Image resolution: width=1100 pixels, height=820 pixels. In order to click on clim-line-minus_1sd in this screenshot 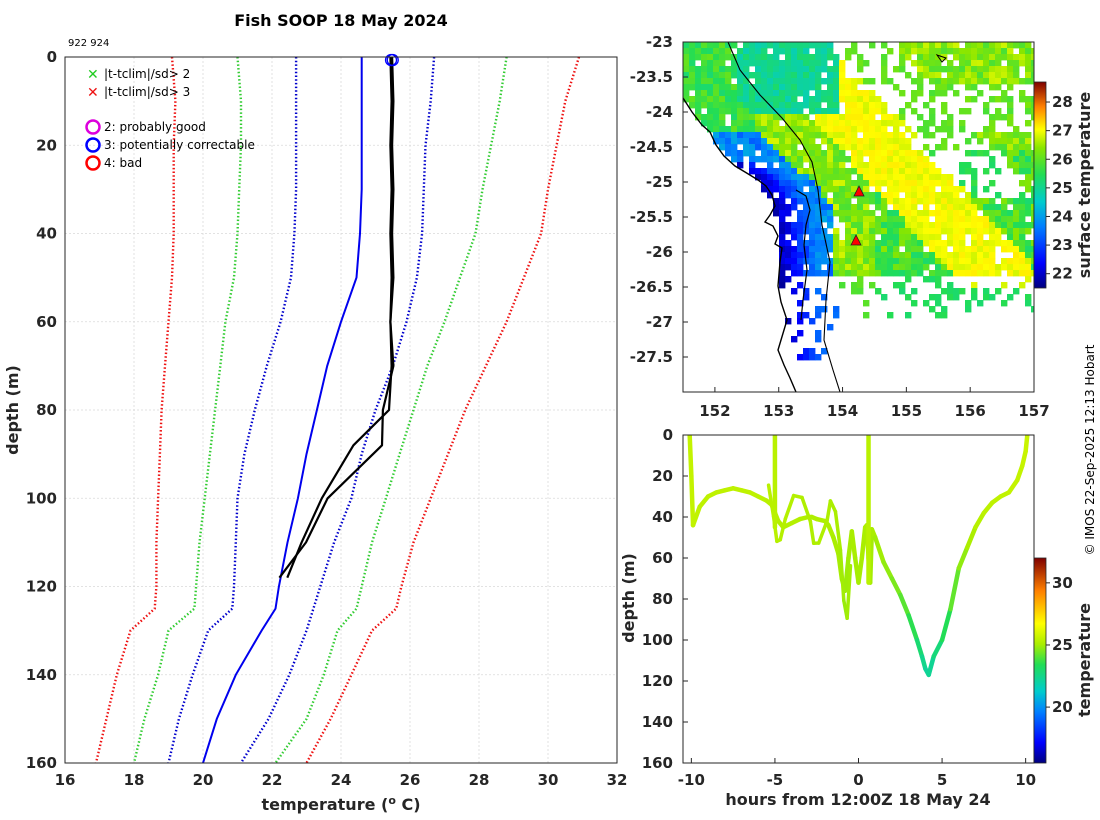, I will do `click(232, 410)`.